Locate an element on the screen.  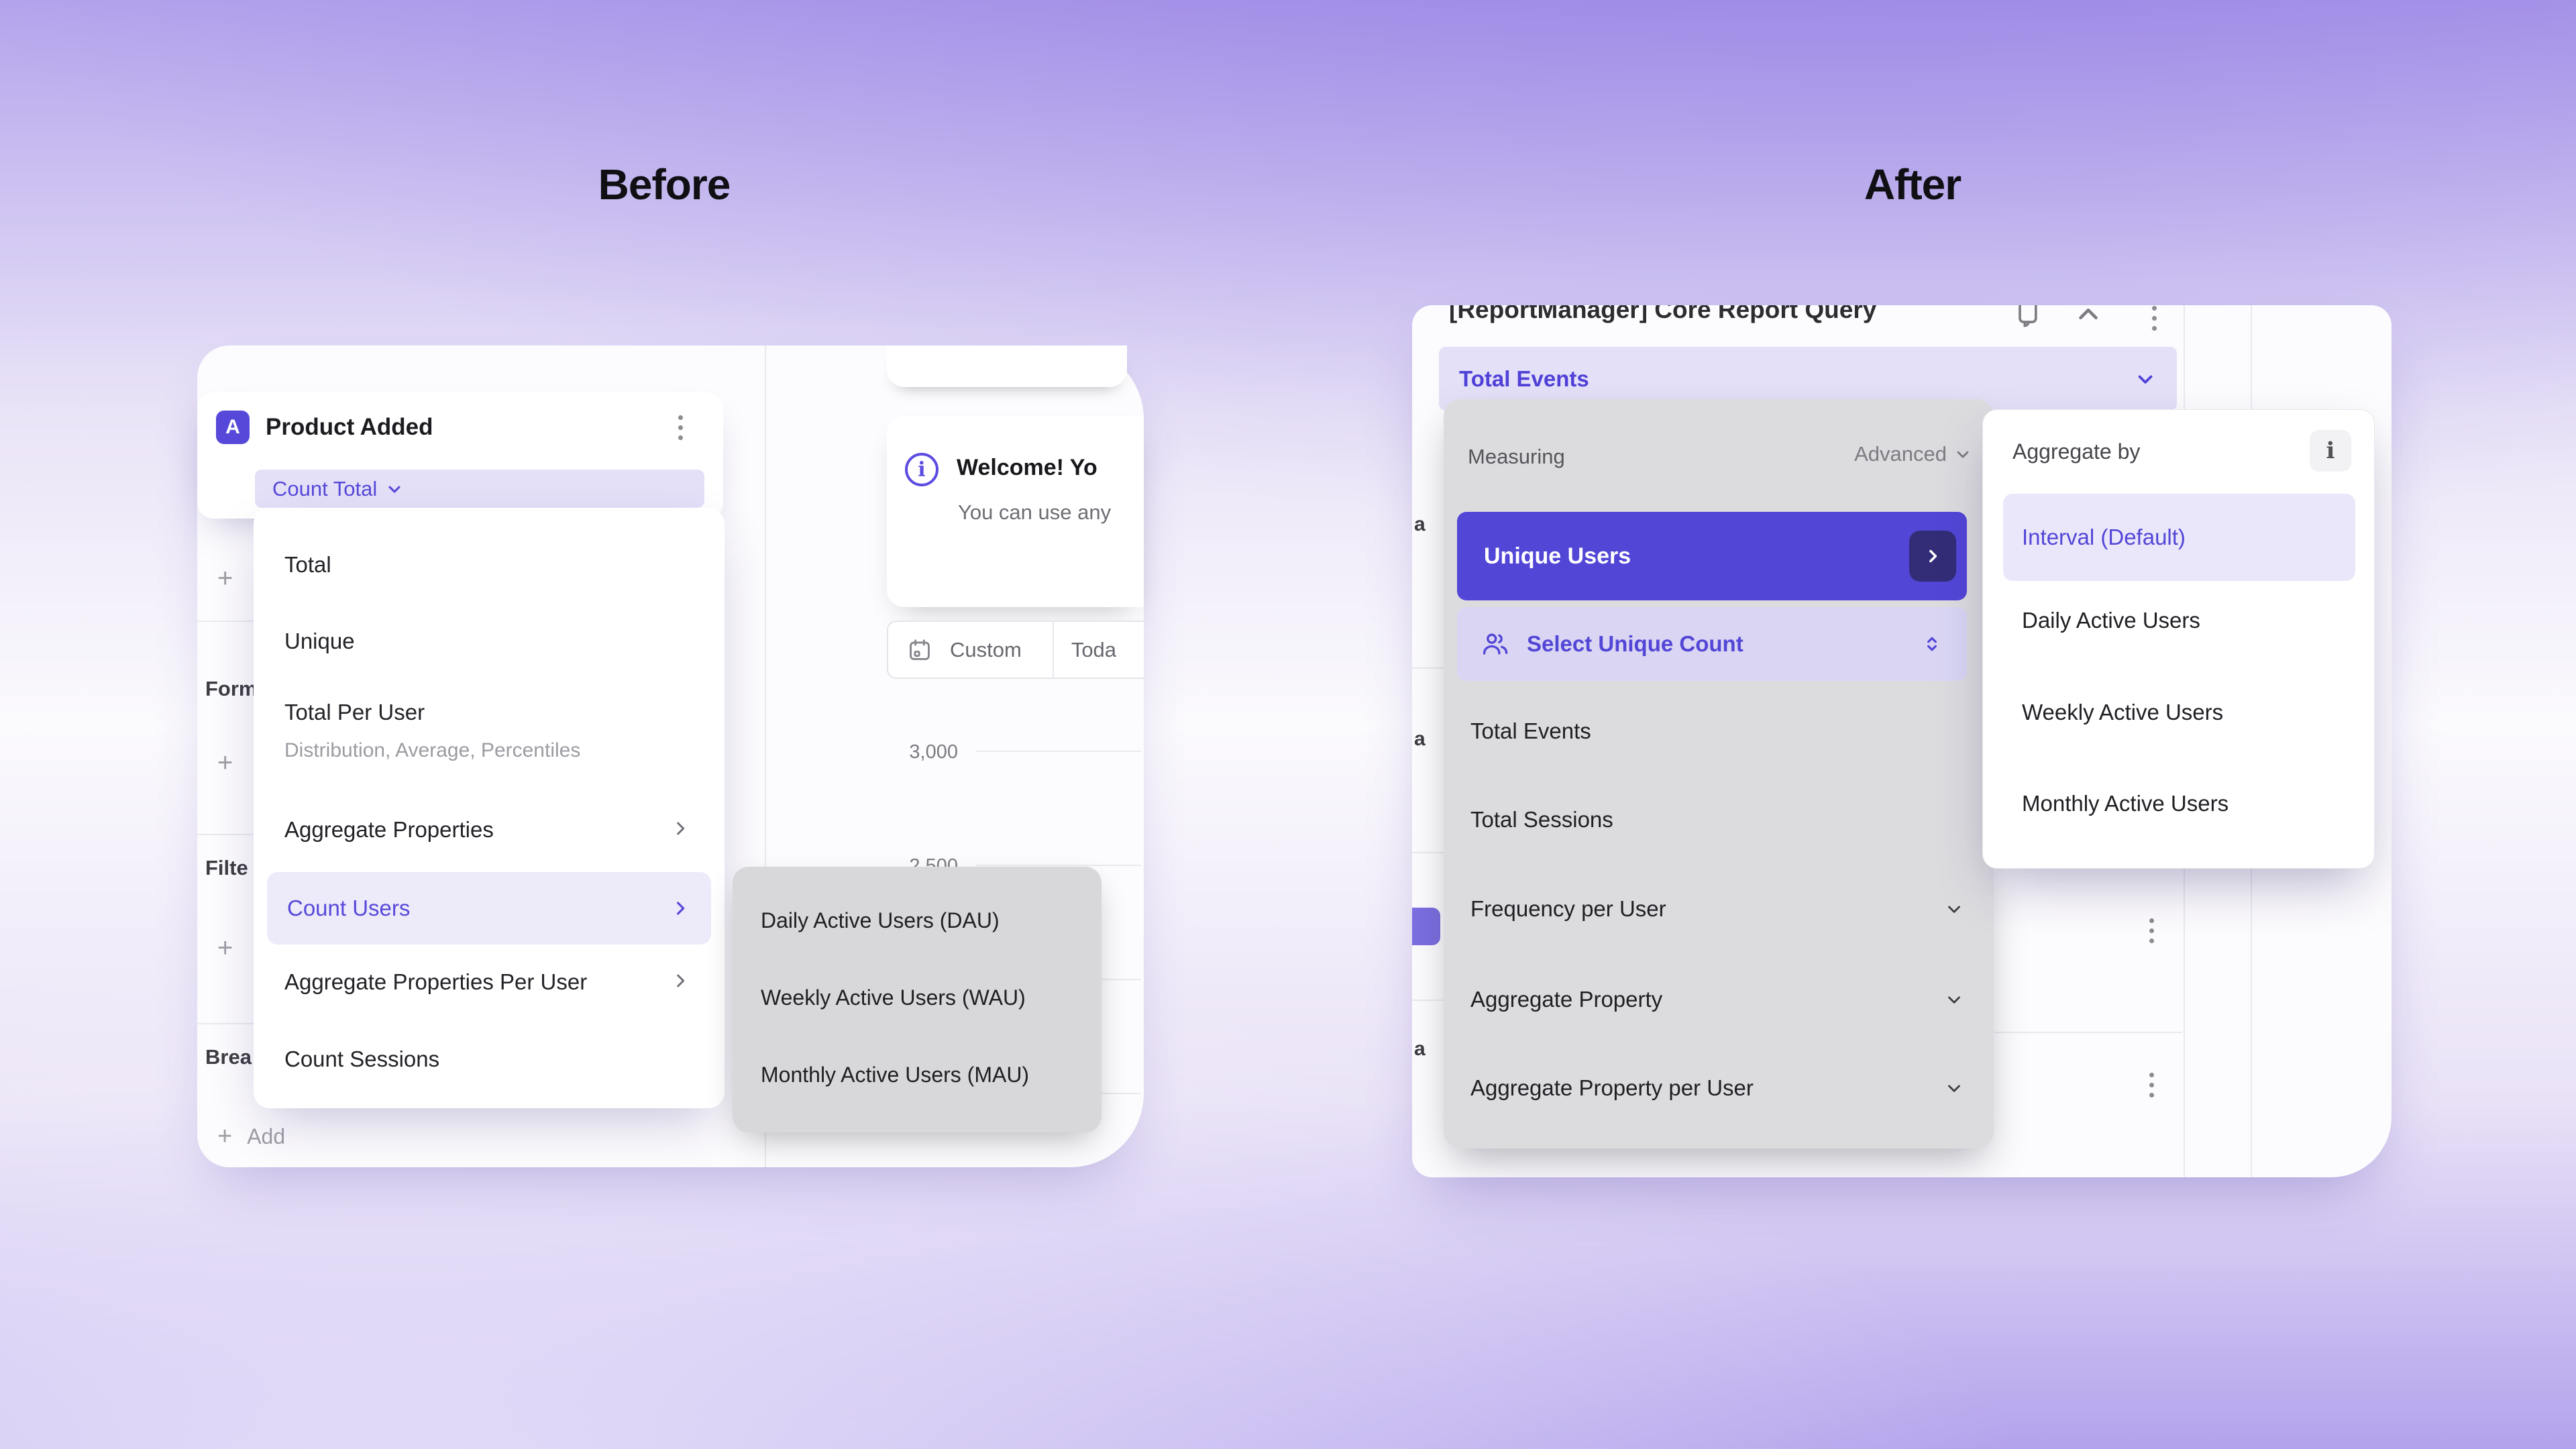
plus-icon: + is located at coordinates (225, 1136).